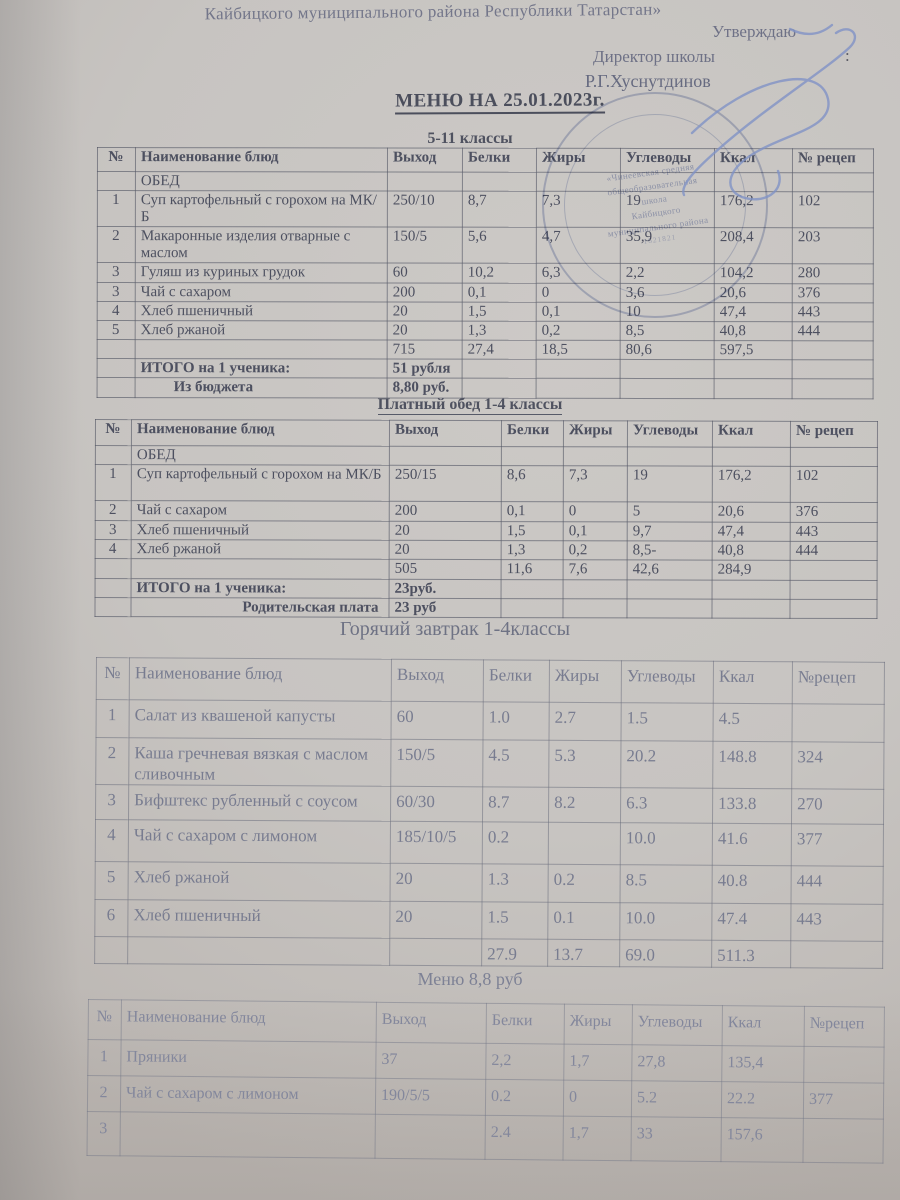 The height and width of the screenshot is (1200, 900). Describe the element at coordinates (837, 885) in the screenshot. I see `value-cell: 444` at that location.